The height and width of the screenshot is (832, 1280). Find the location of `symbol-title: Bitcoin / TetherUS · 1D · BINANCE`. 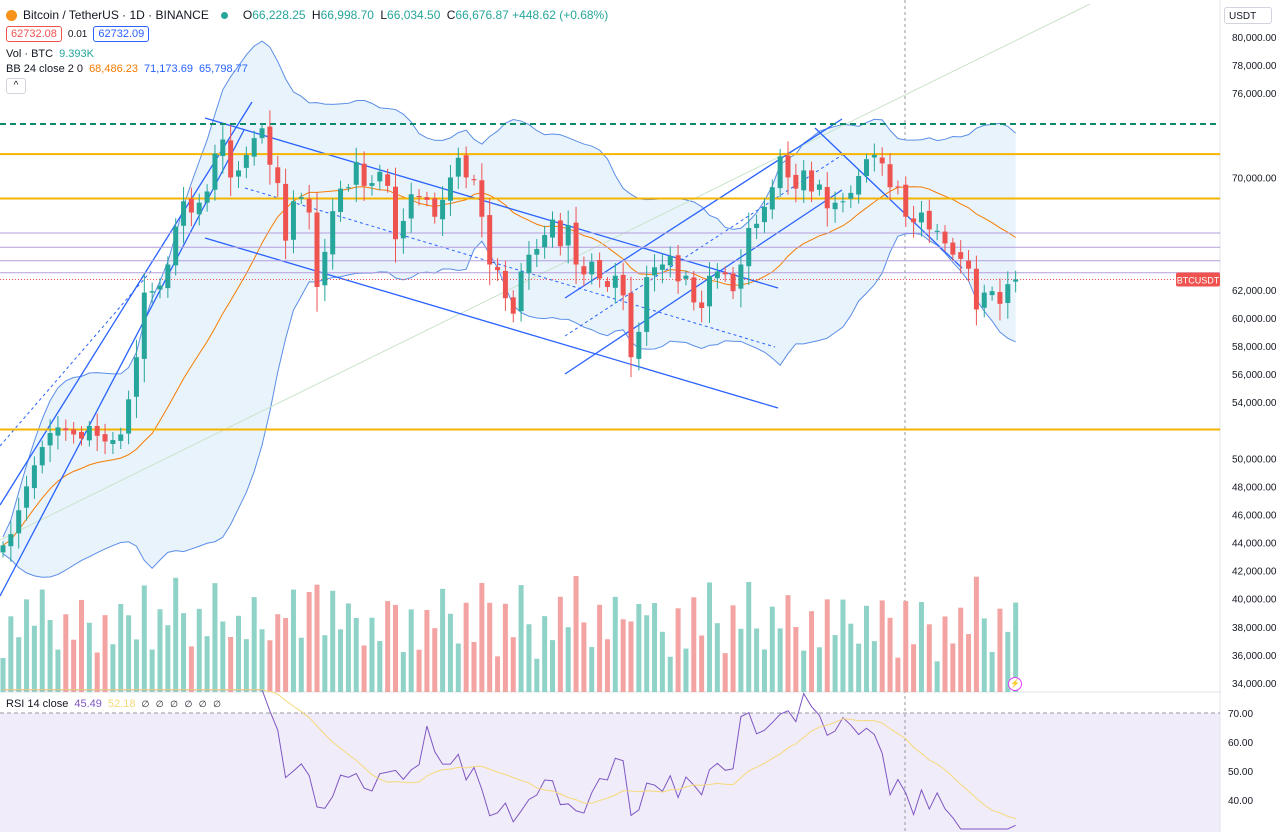

symbol-title: Bitcoin / TetherUS · 1D · BINANCE is located at coordinates (116, 15).